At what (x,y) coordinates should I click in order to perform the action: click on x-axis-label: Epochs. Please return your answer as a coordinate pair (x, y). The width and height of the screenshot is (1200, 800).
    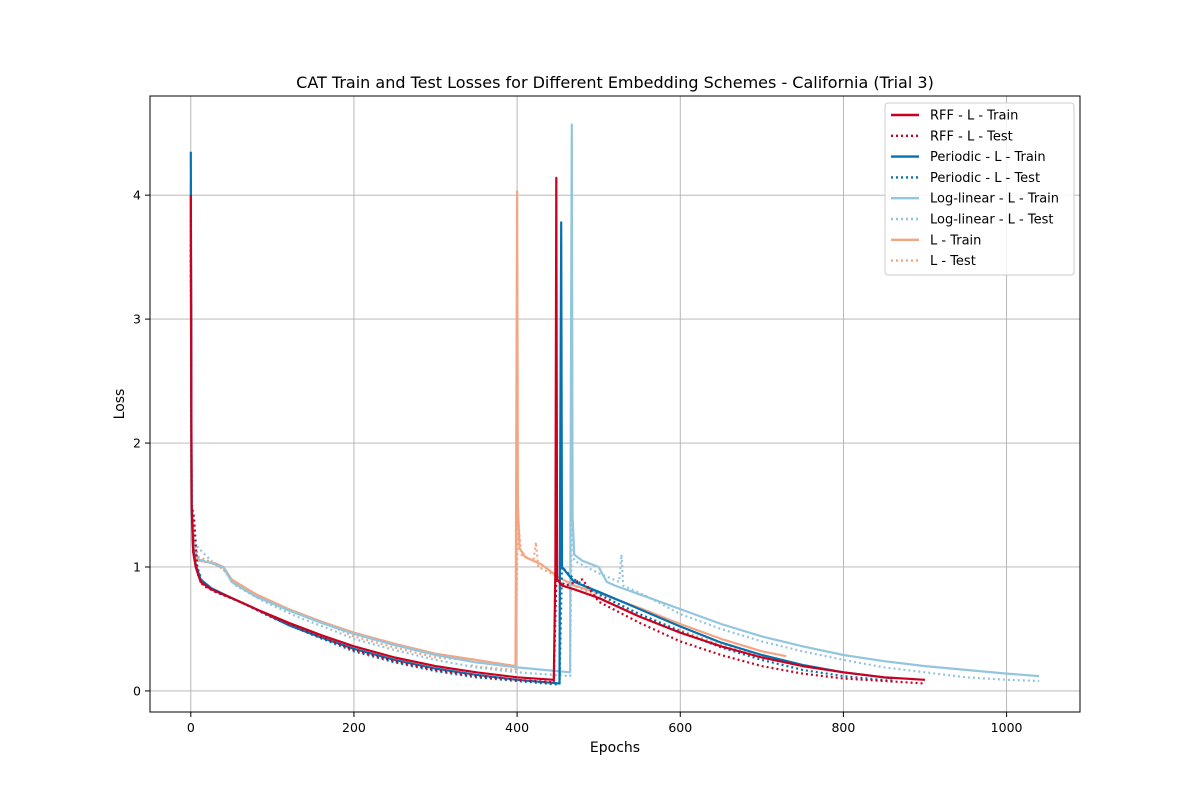
    Looking at the image, I should click on (615, 748).